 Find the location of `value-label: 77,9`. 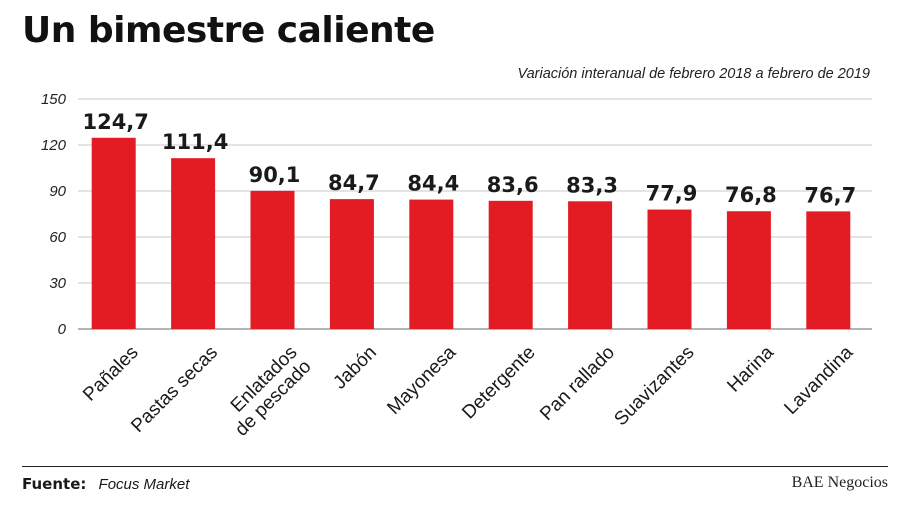

value-label: 77,9 is located at coordinates (672, 194).